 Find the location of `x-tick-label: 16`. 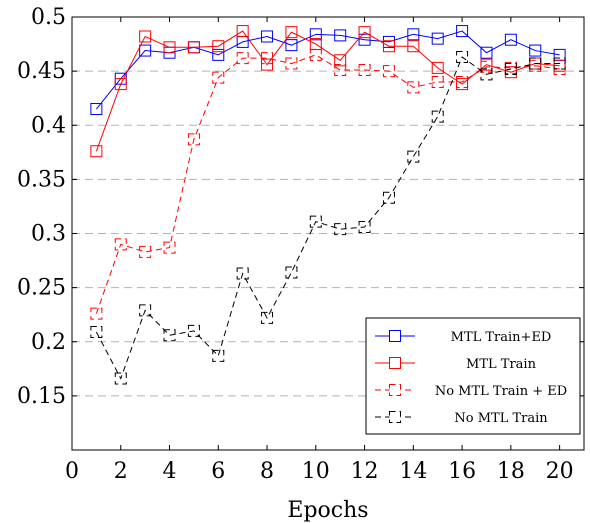

x-tick-label: 16 is located at coordinates (462, 471).